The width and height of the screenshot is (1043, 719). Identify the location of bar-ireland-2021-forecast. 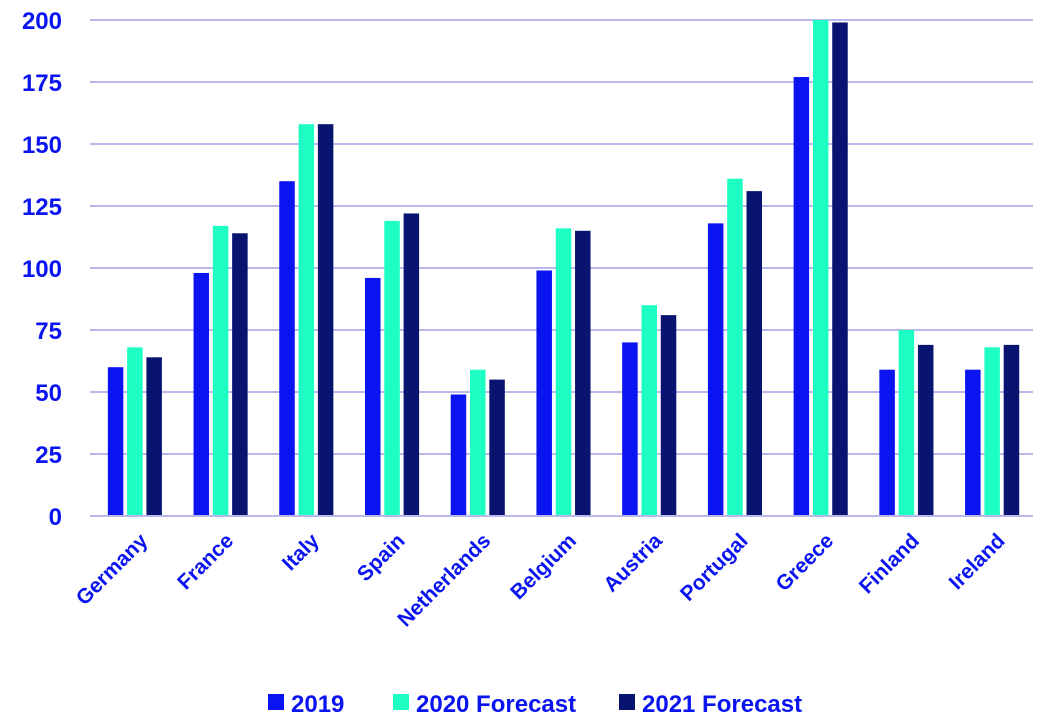
(1011, 430).